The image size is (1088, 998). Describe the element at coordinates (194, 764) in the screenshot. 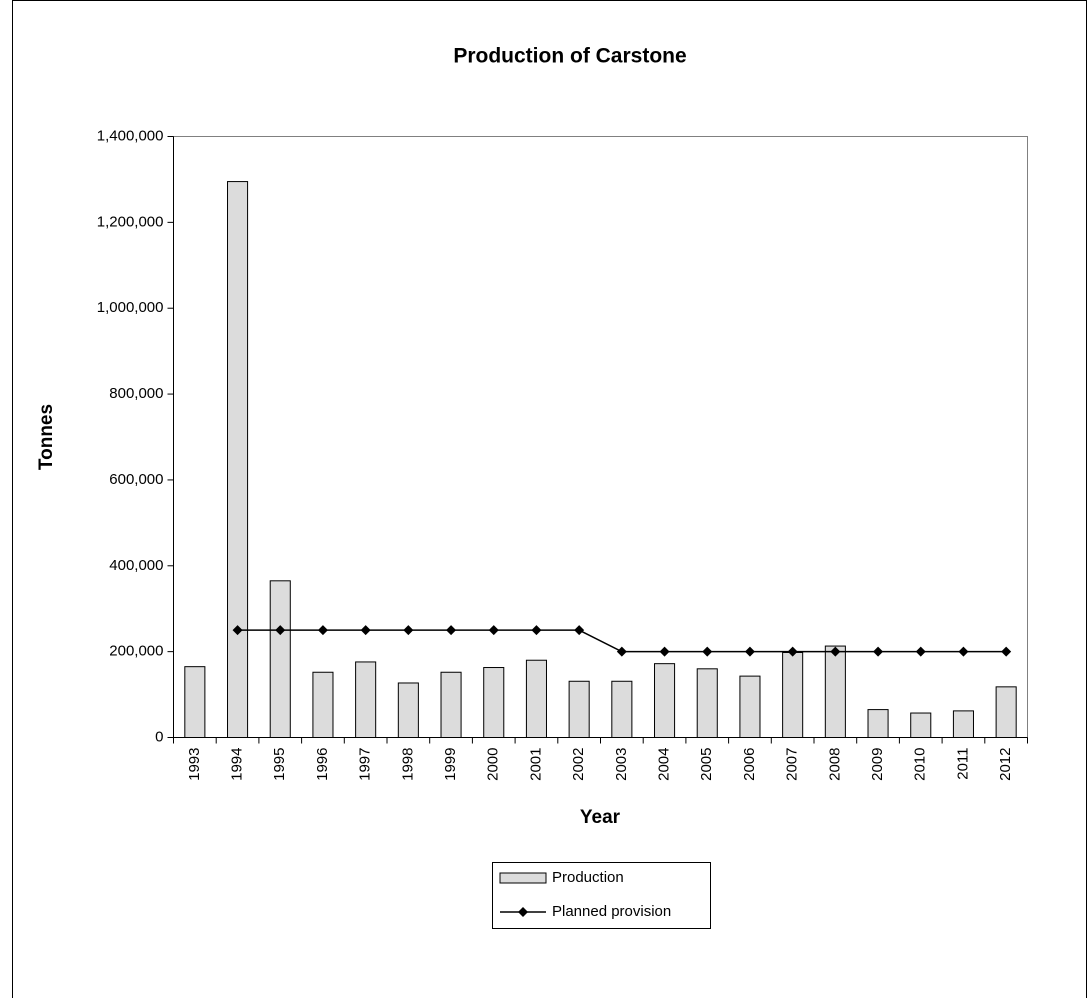

I see `x-tick-label: 1993` at that location.